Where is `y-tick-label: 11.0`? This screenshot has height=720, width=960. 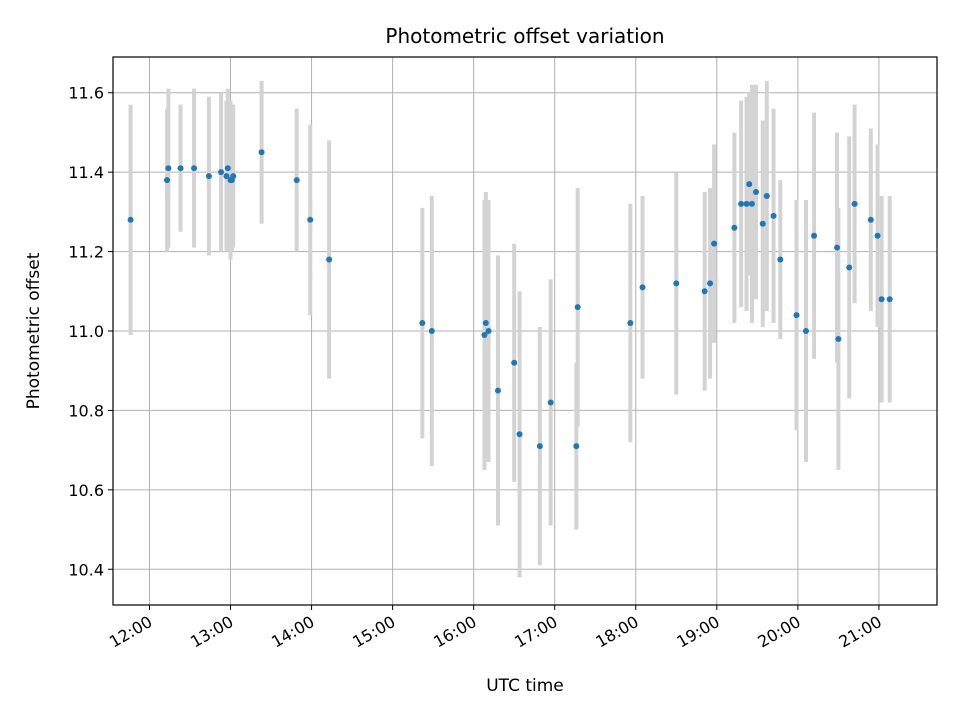 y-tick-label: 11.0 is located at coordinates (86, 331).